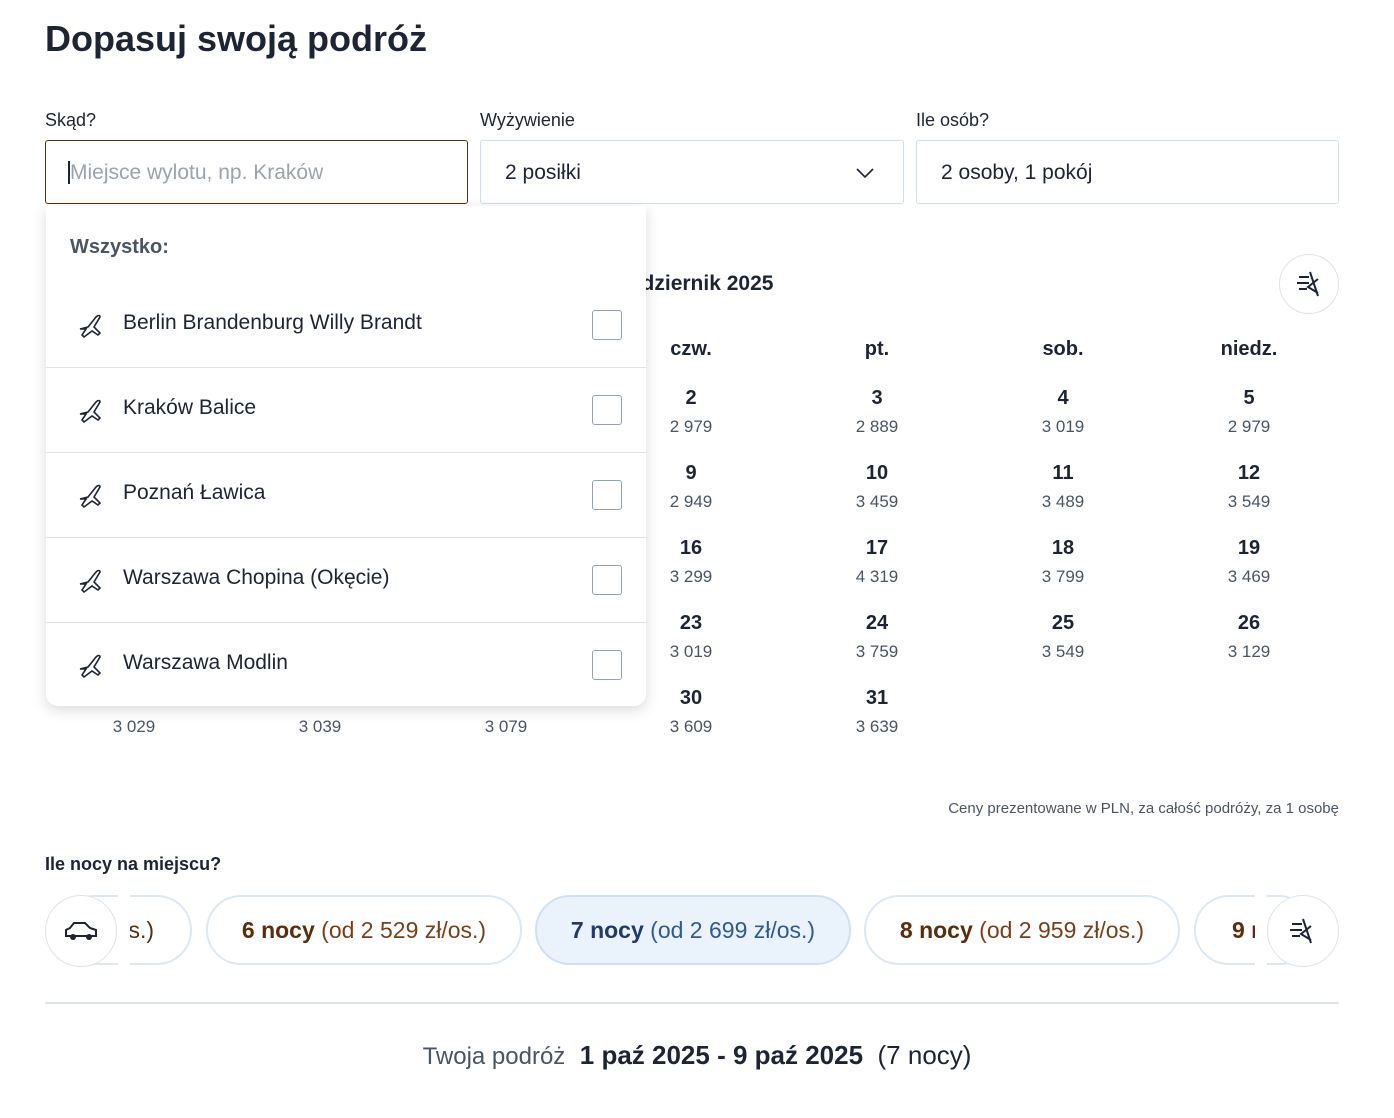 This screenshot has width=1394, height=1118. I want to click on day-number: 11, so click(1063, 473).